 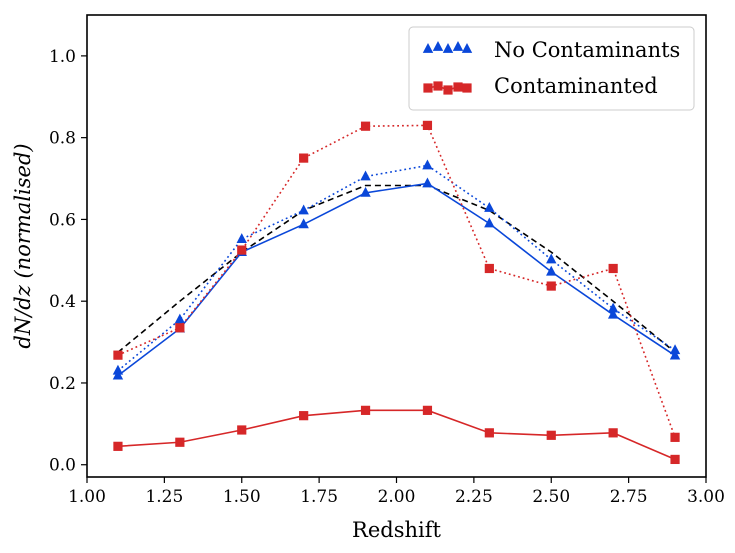 What do you see at coordinates (62, 466) in the screenshot?
I see `y-tick-label: 0.0` at bounding box center [62, 466].